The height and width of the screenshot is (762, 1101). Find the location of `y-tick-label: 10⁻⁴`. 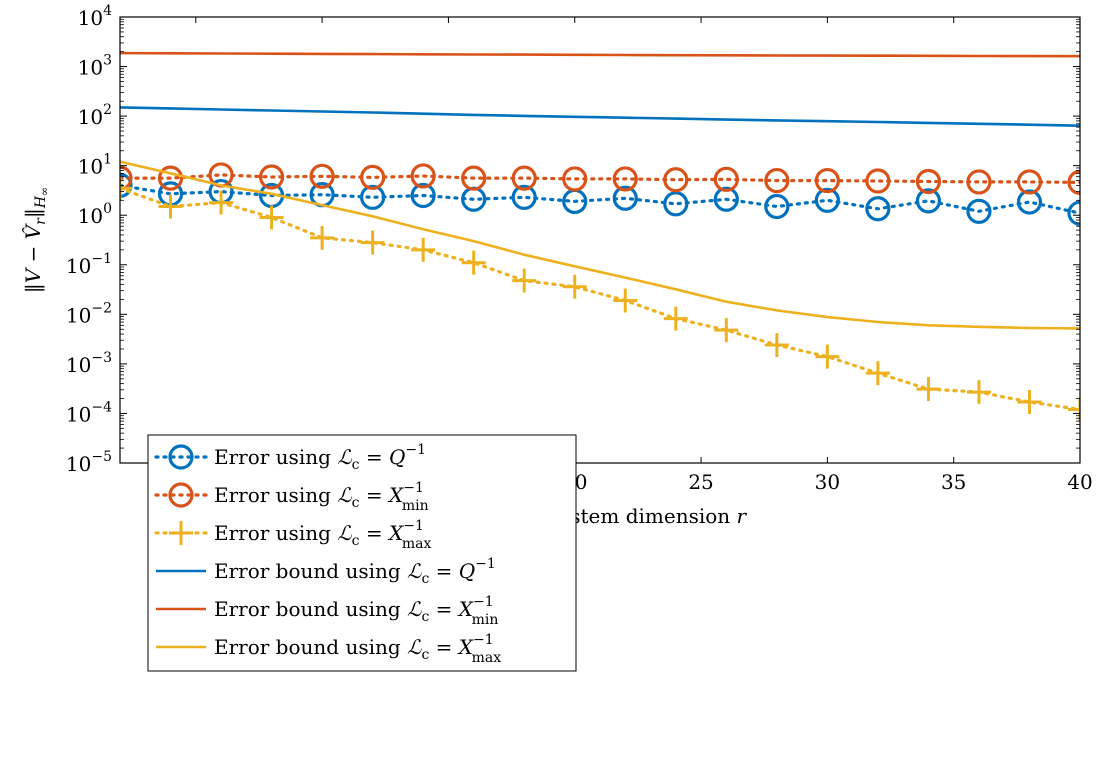

y-tick-label: 10⁻⁴ is located at coordinates (89, 412).